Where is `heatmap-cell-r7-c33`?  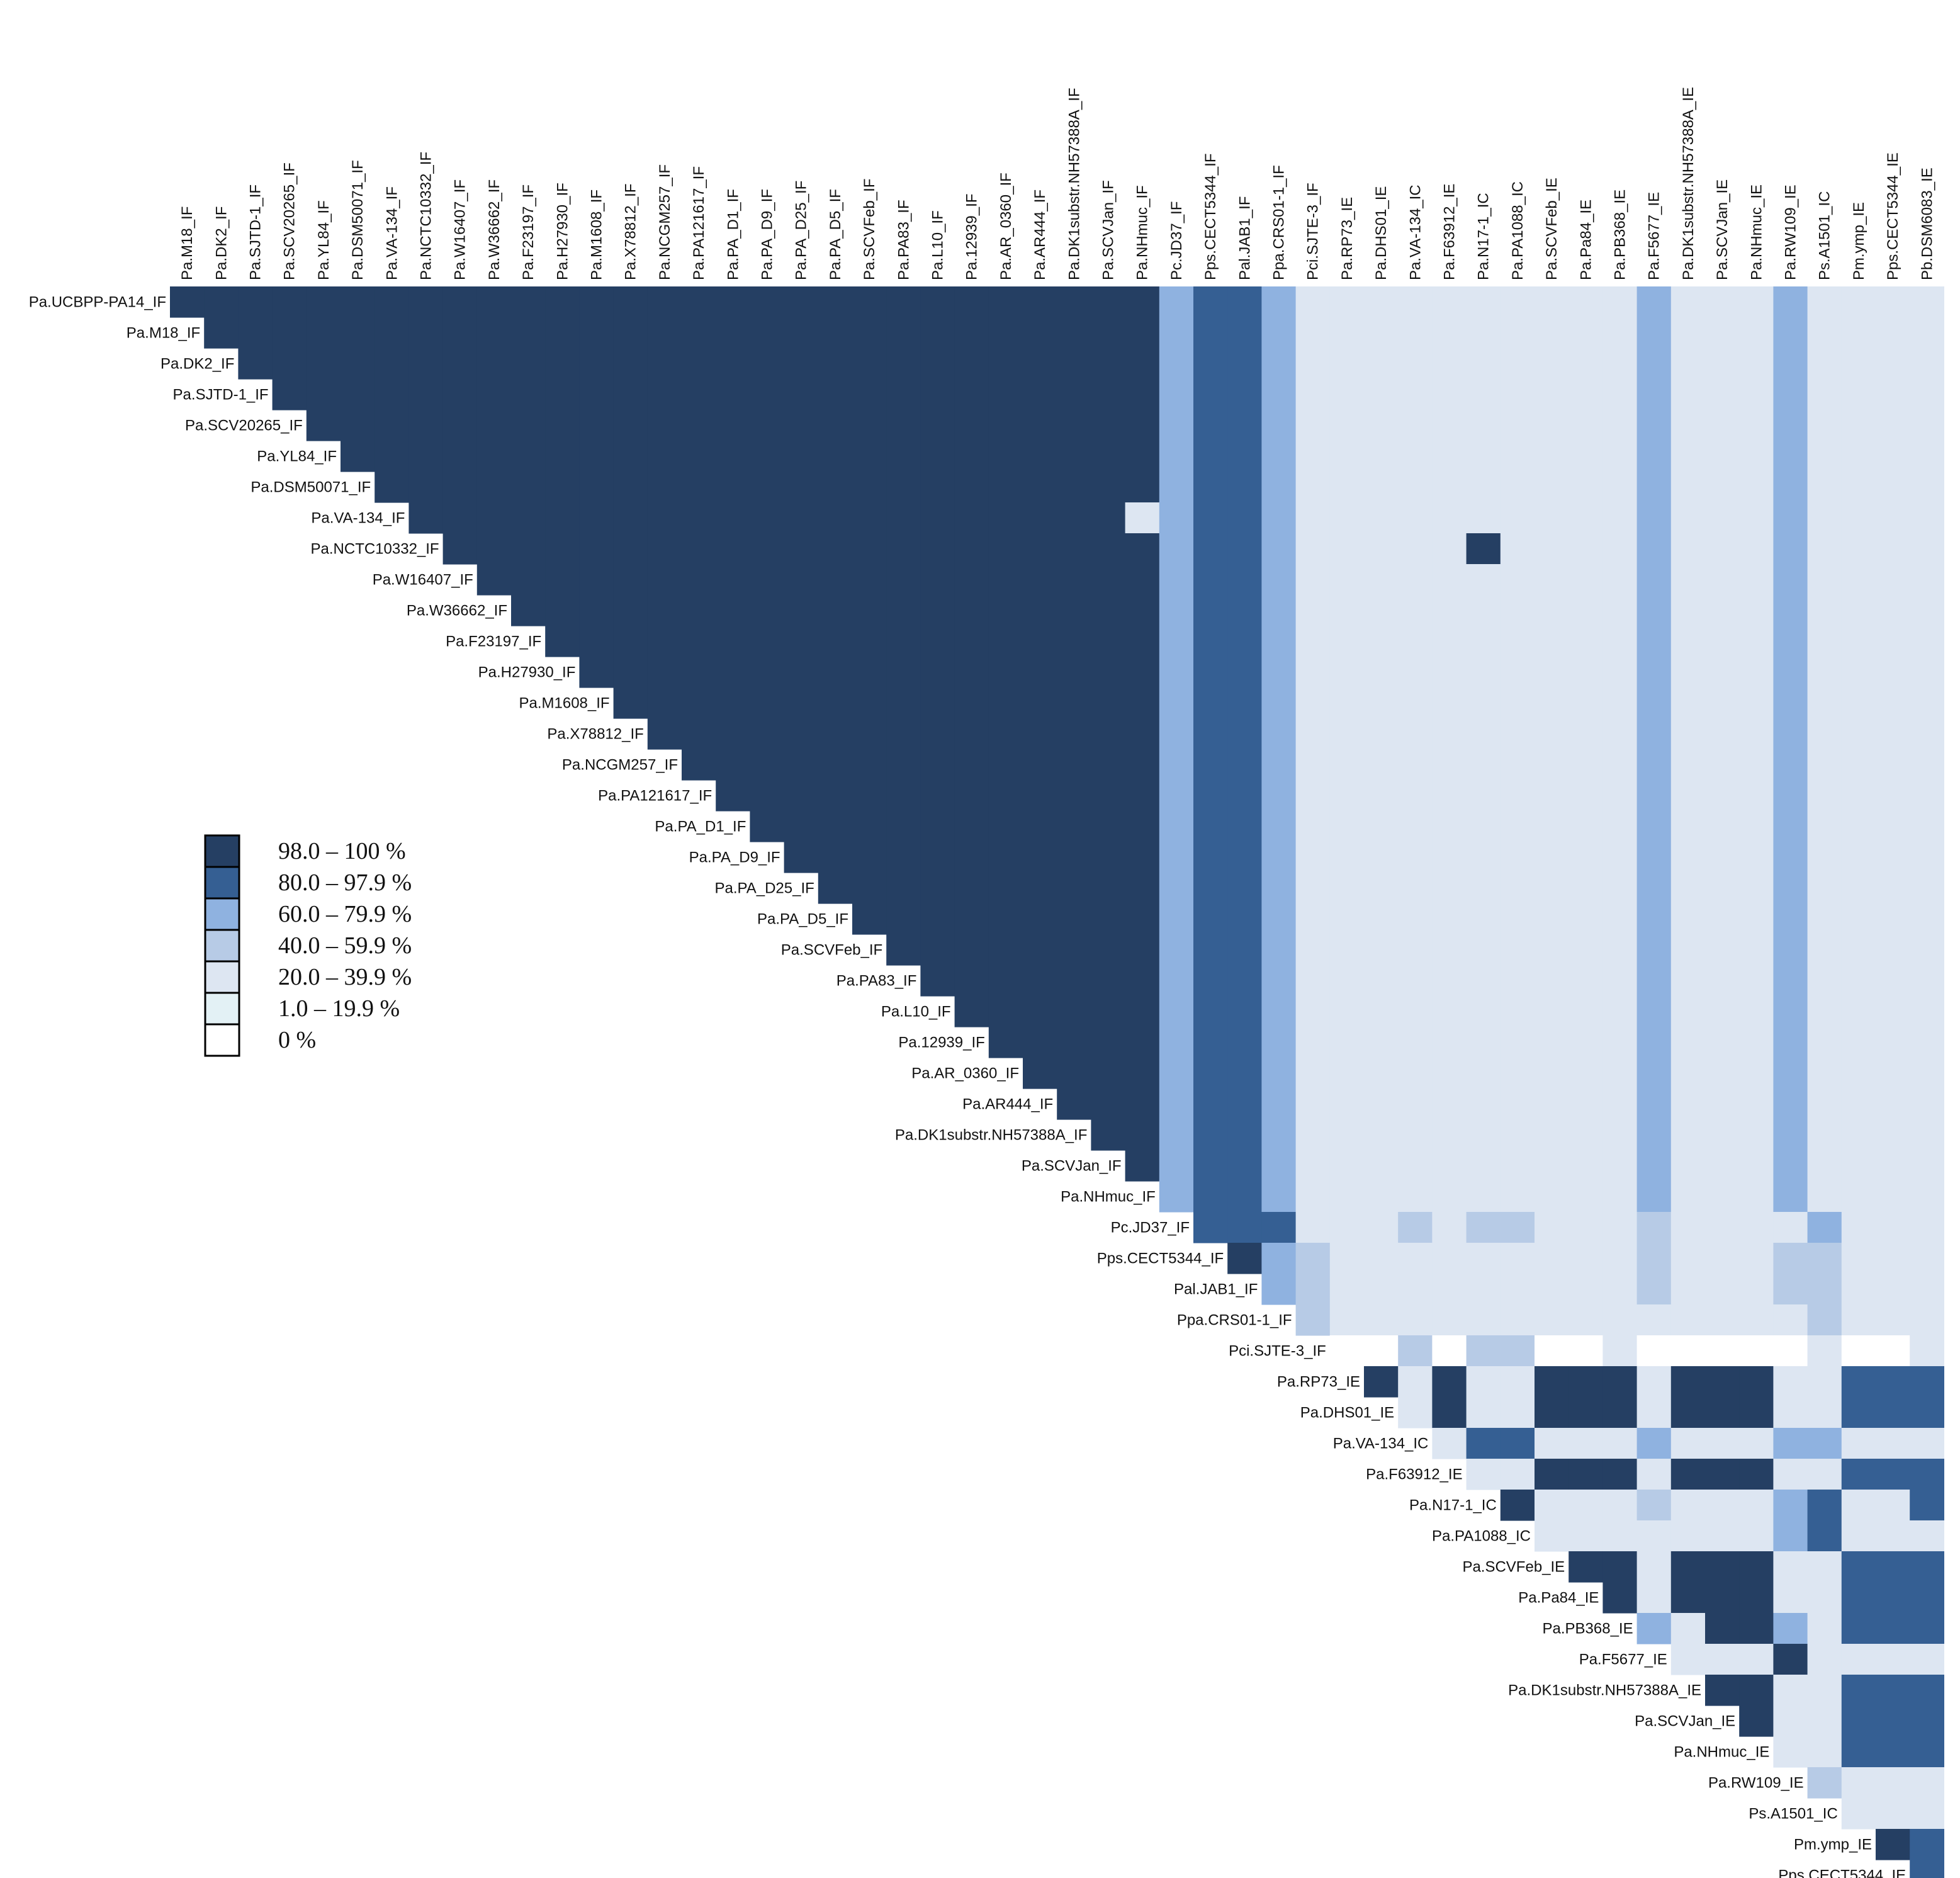
heatmap-cell-r7-c33 is located at coordinates (1313, 518).